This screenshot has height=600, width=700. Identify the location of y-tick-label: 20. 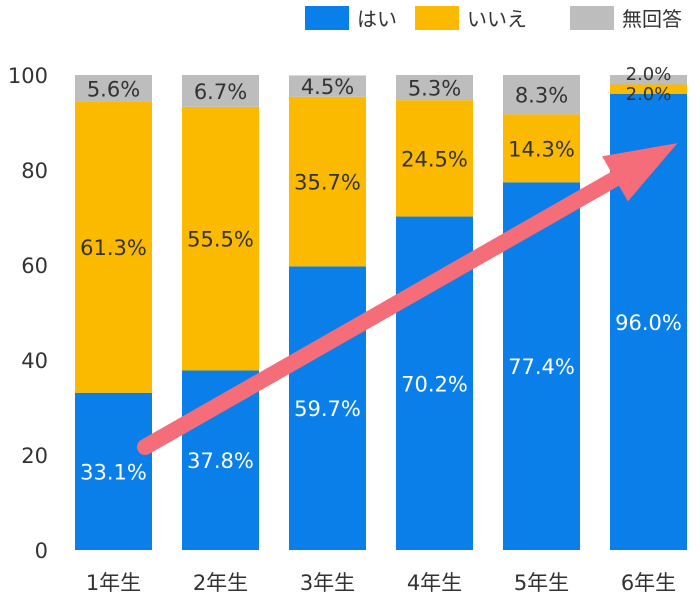
(34, 456).